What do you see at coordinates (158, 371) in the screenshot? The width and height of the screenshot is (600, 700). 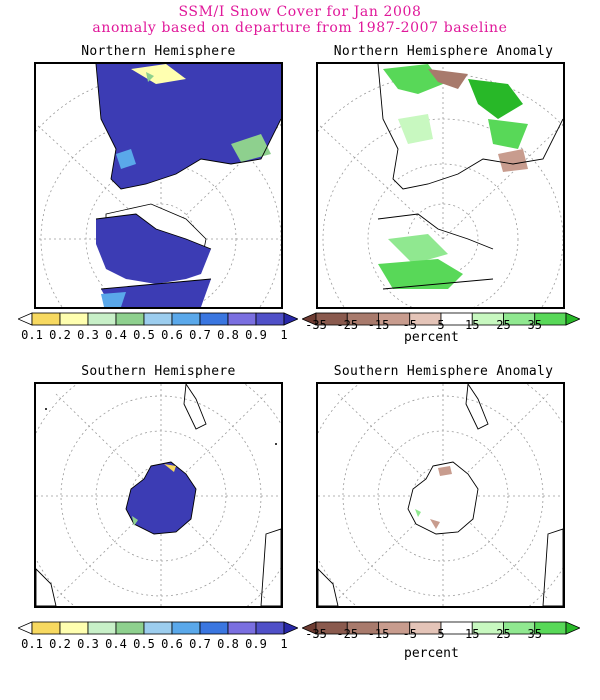 I see `panel-title-sh: Southern Hemisphere` at bounding box center [158, 371].